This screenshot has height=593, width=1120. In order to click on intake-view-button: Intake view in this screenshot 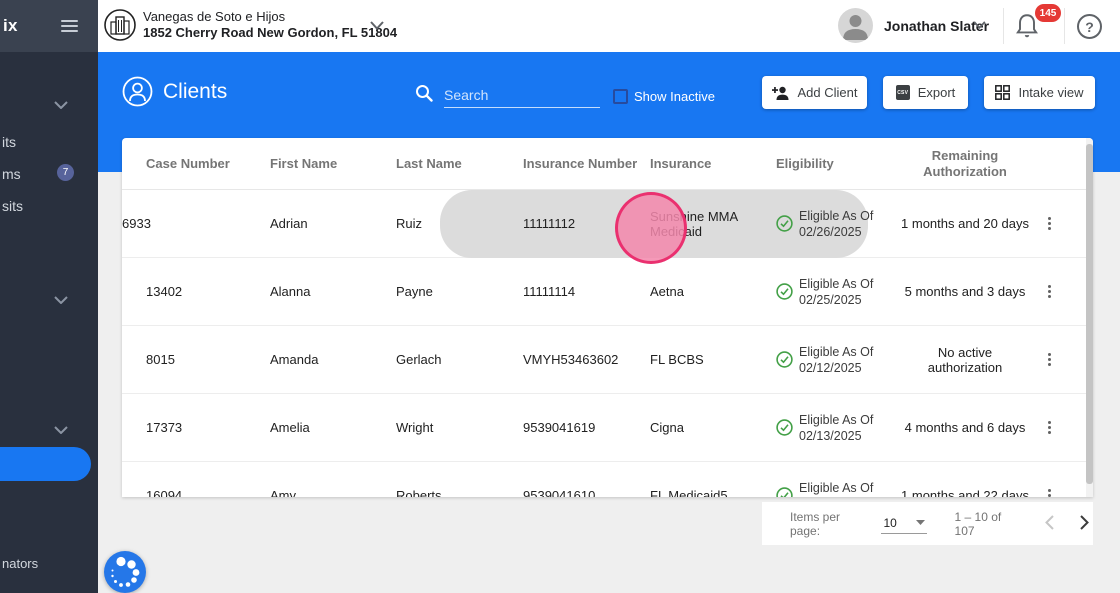, I will do `click(1039, 92)`.